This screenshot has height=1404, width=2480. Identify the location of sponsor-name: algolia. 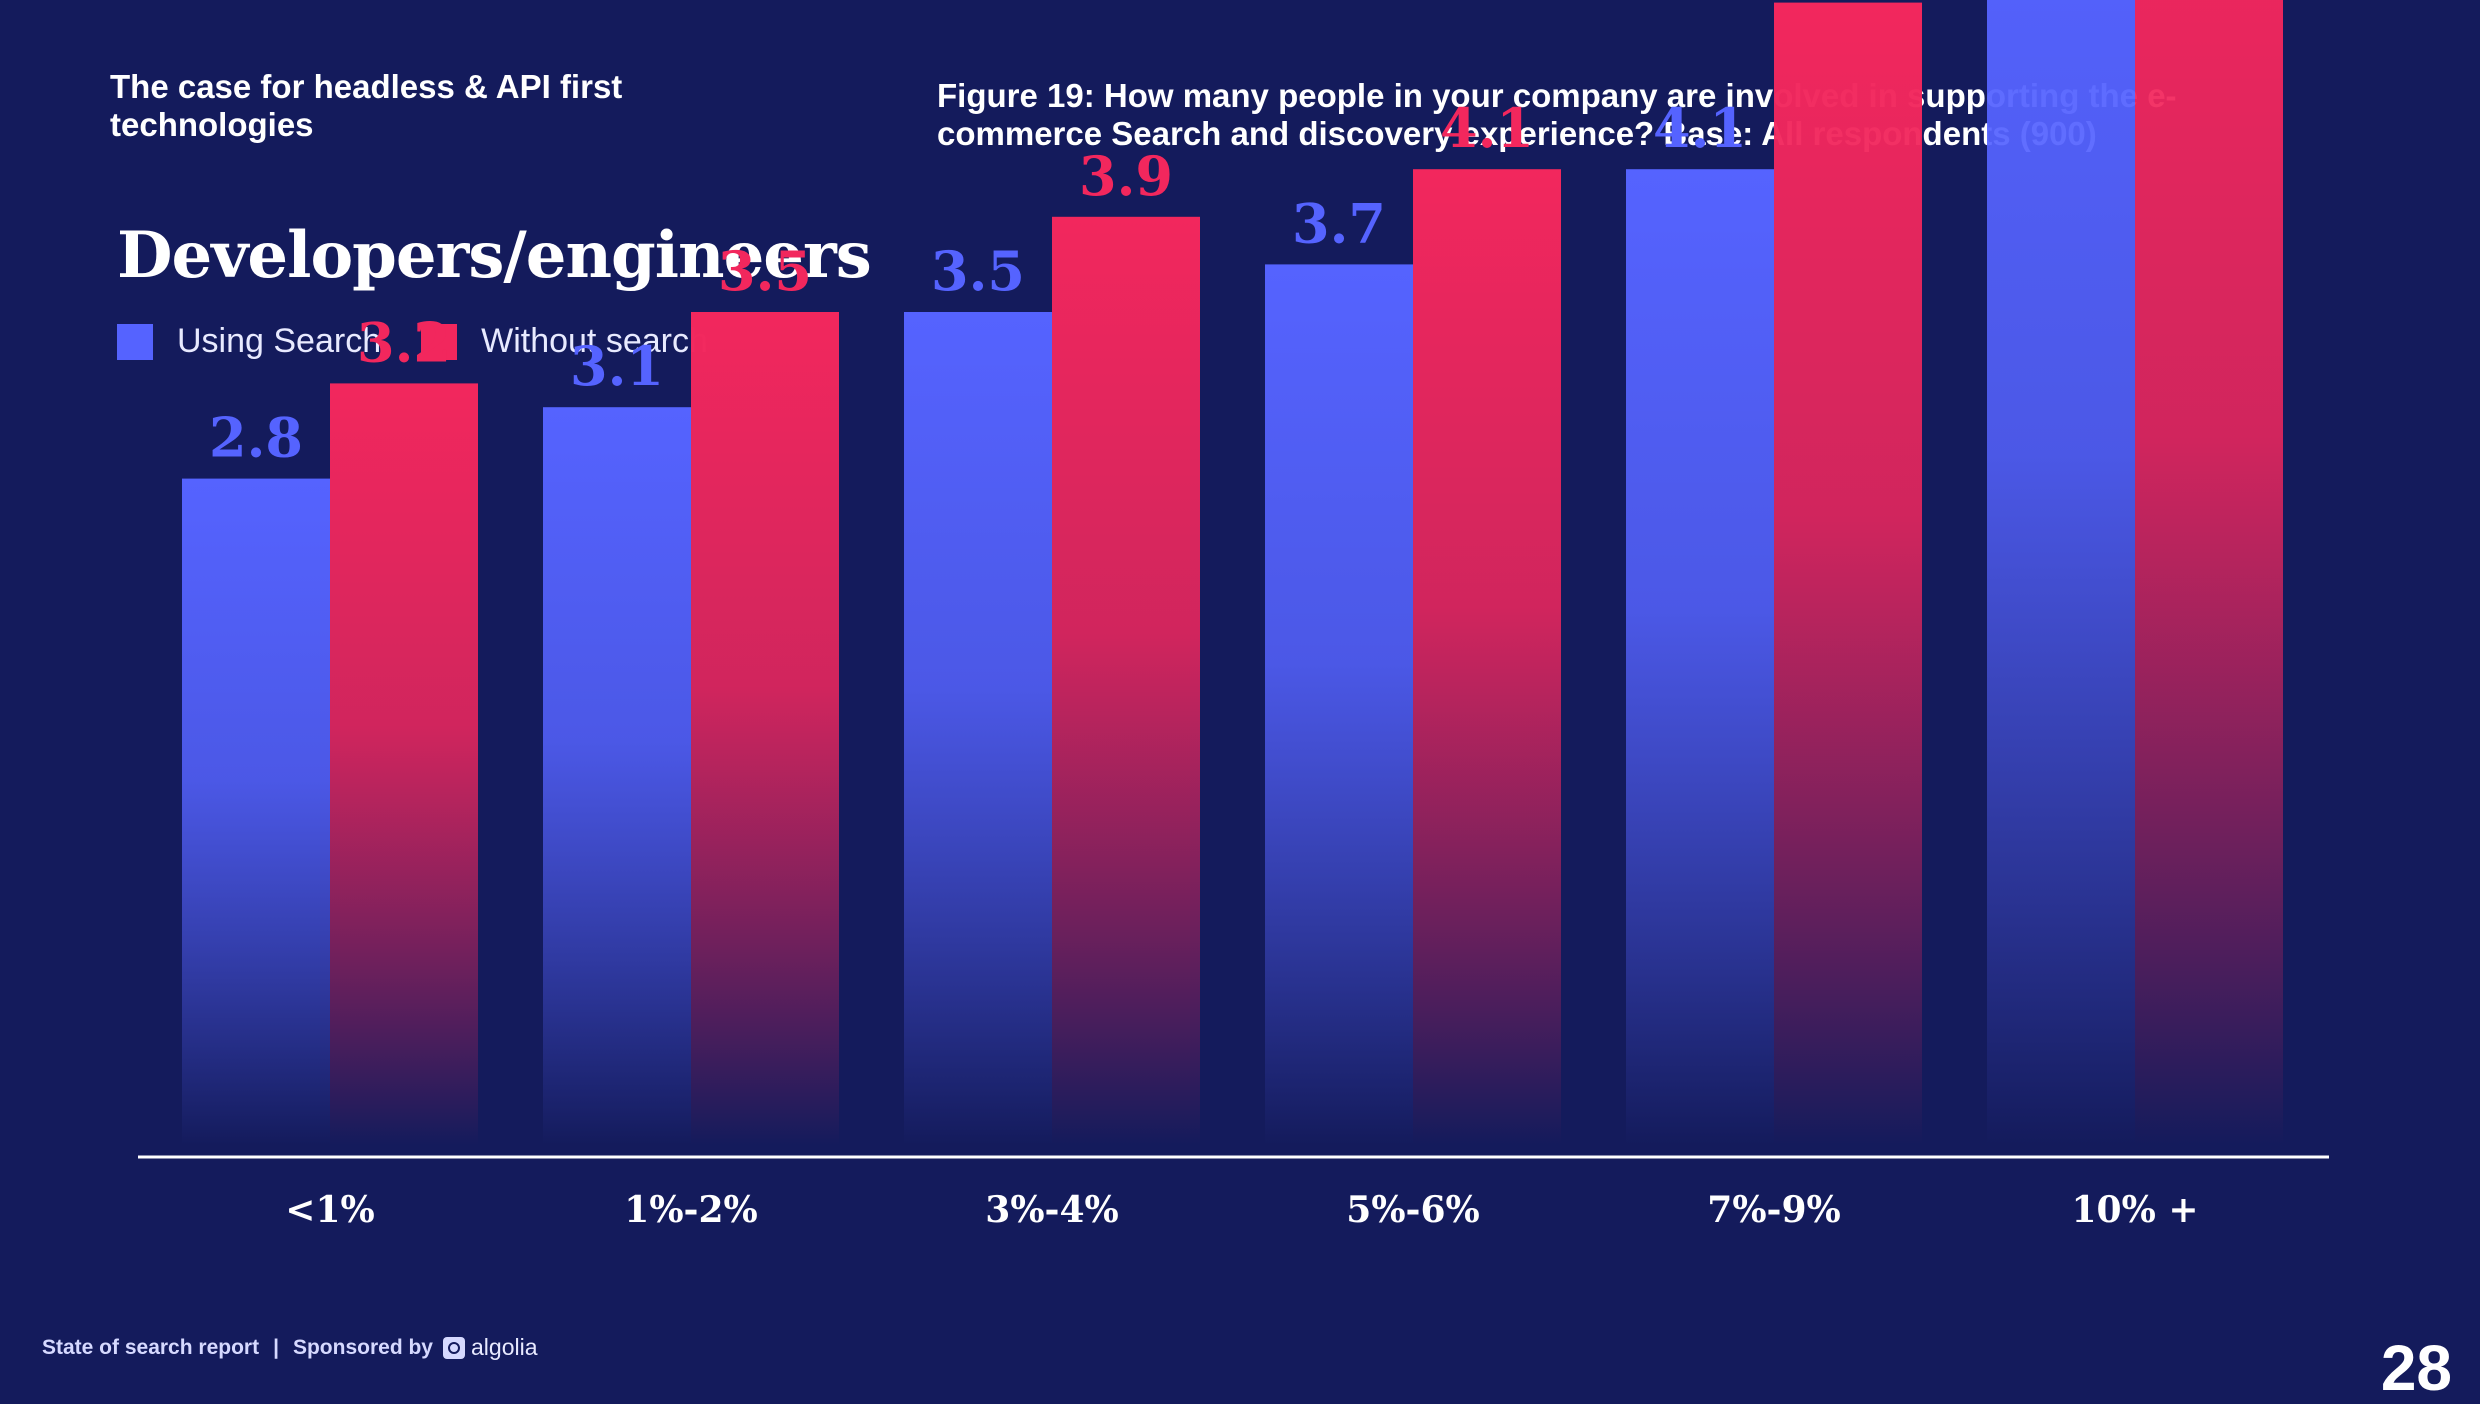
(504, 1347).